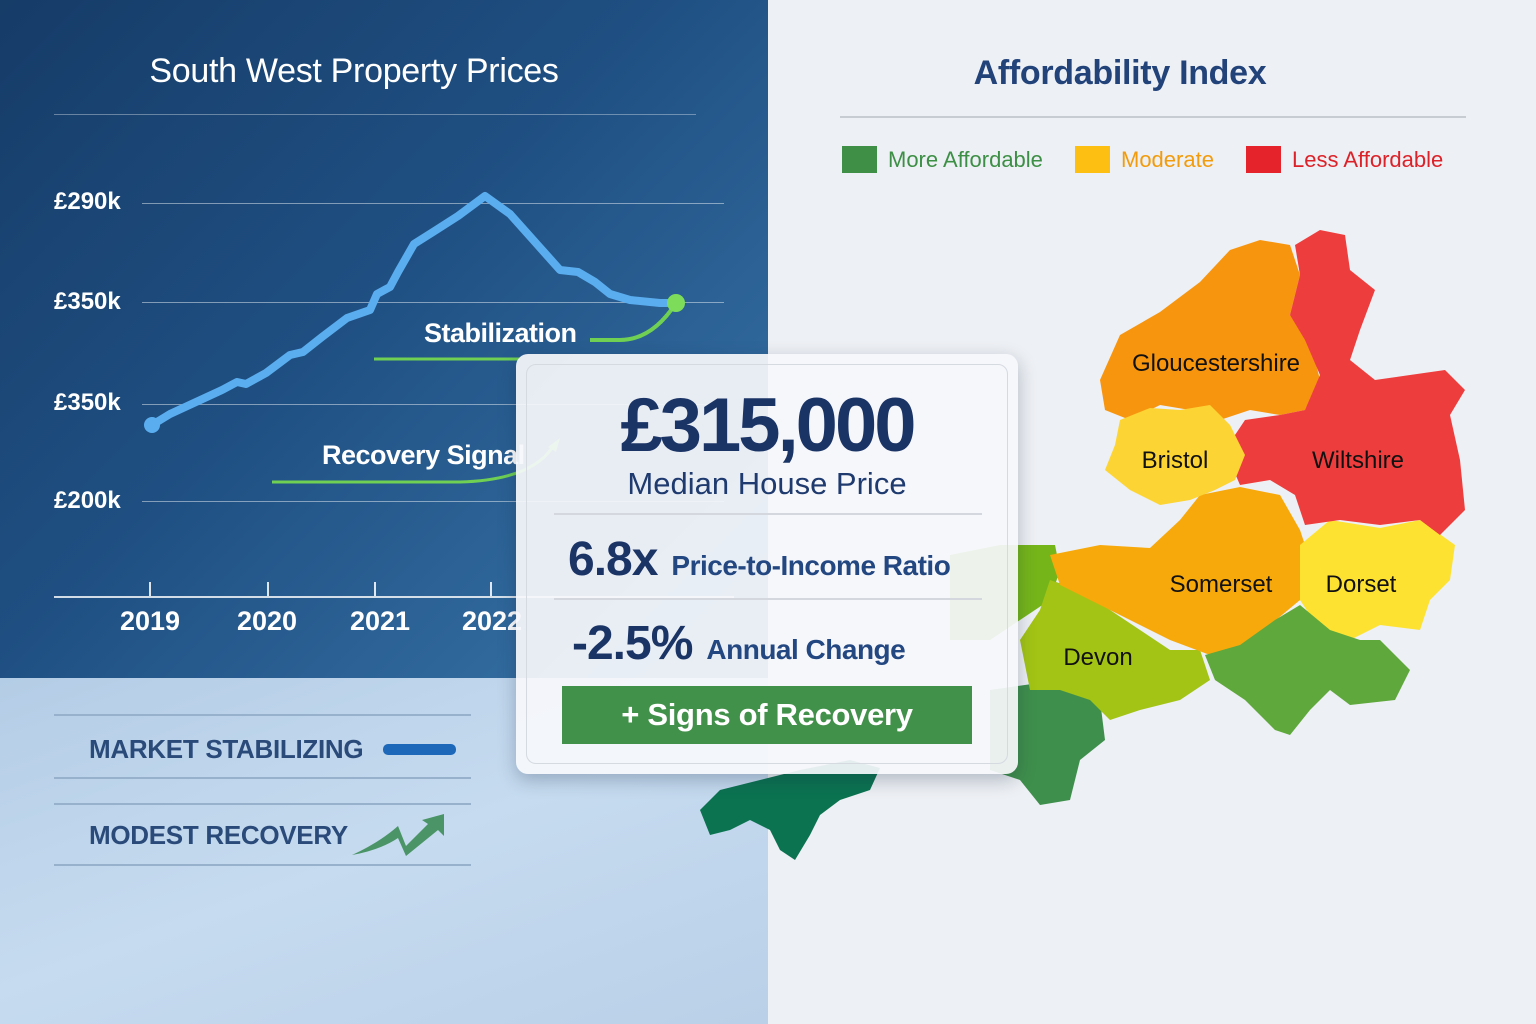 This screenshot has width=1536, height=1024. I want to click on label-dorset: Dorset, so click(1361, 584).